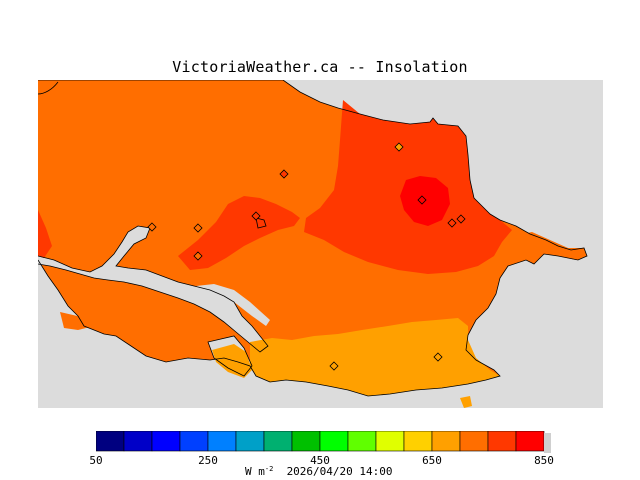 This screenshot has width=640, height=480. I want to click on band-650-700-south, so click(375, 357).